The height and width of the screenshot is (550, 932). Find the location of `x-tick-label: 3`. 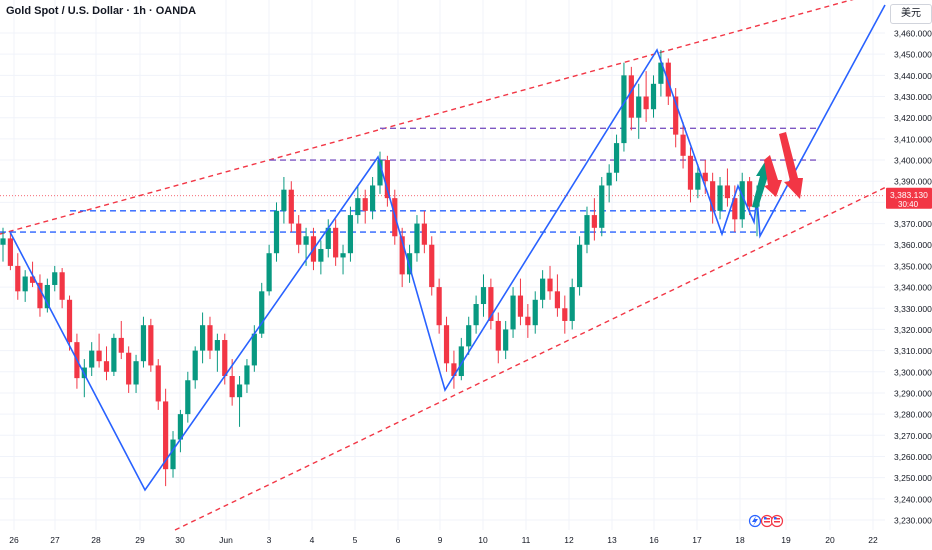

x-tick-label: 3 is located at coordinates (269, 540).